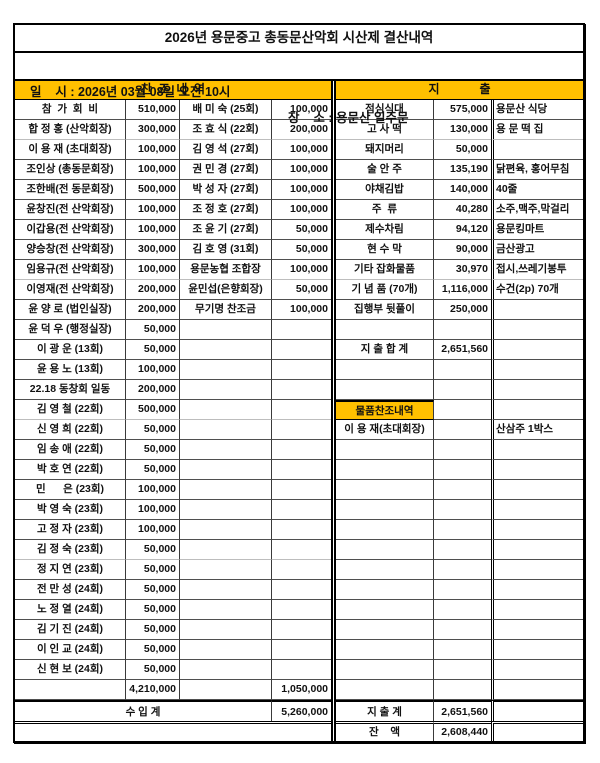  What do you see at coordinates (70, 210) in the screenshot?
I see `donor-name-cell: 윤창진(전 산악회장)` at bounding box center [70, 210].